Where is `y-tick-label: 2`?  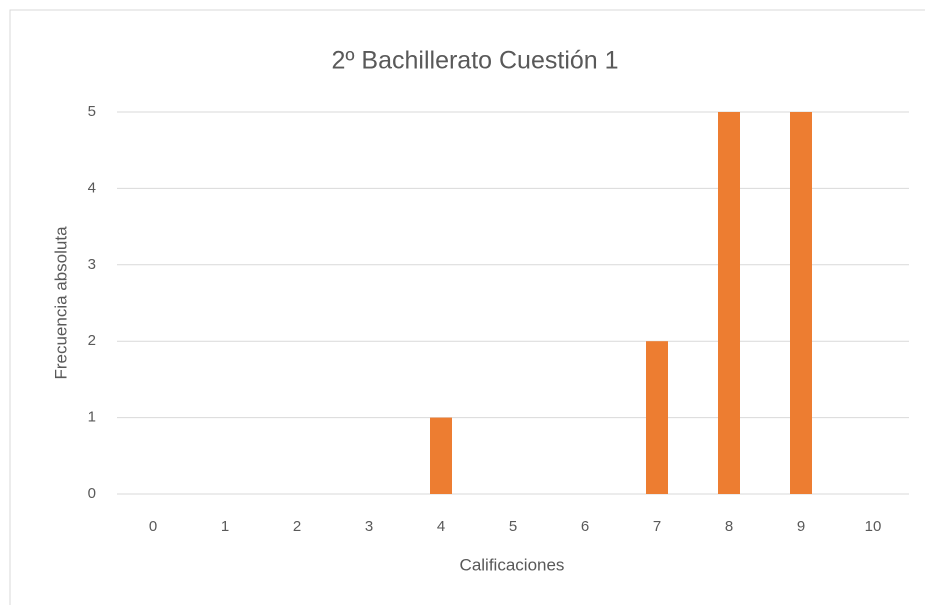
y-tick-label: 2 is located at coordinates (92, 340).